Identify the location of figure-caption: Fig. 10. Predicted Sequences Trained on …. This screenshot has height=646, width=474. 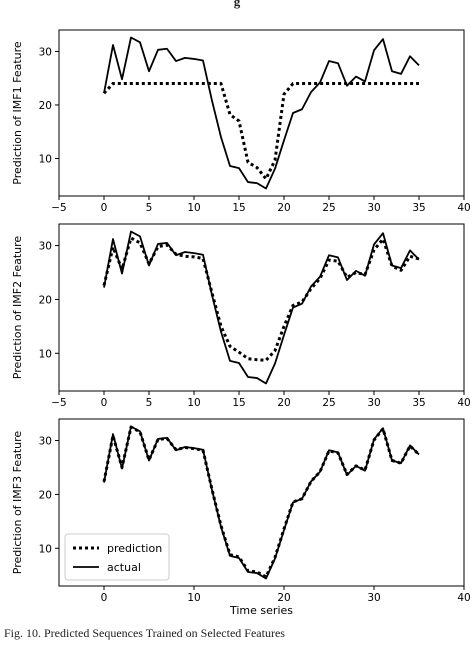
(144, 633).